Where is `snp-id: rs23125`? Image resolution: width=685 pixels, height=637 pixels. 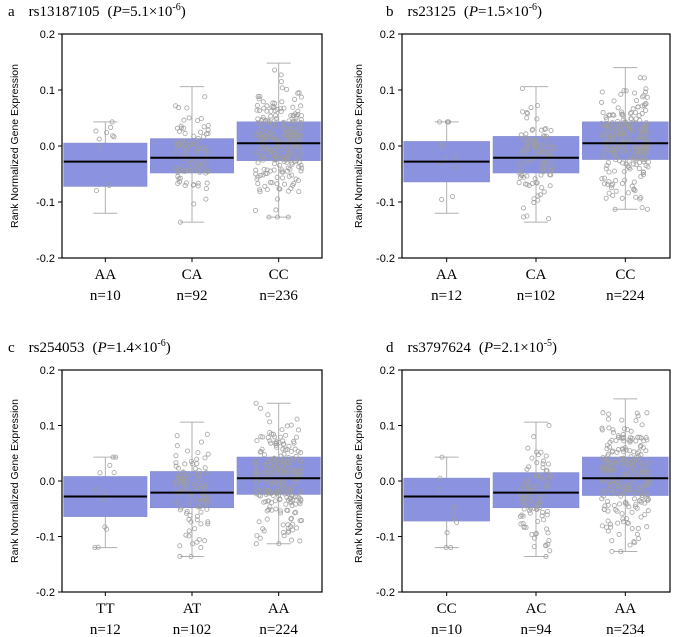 snp-id: rs23125 is located at coordinates (432, 12).